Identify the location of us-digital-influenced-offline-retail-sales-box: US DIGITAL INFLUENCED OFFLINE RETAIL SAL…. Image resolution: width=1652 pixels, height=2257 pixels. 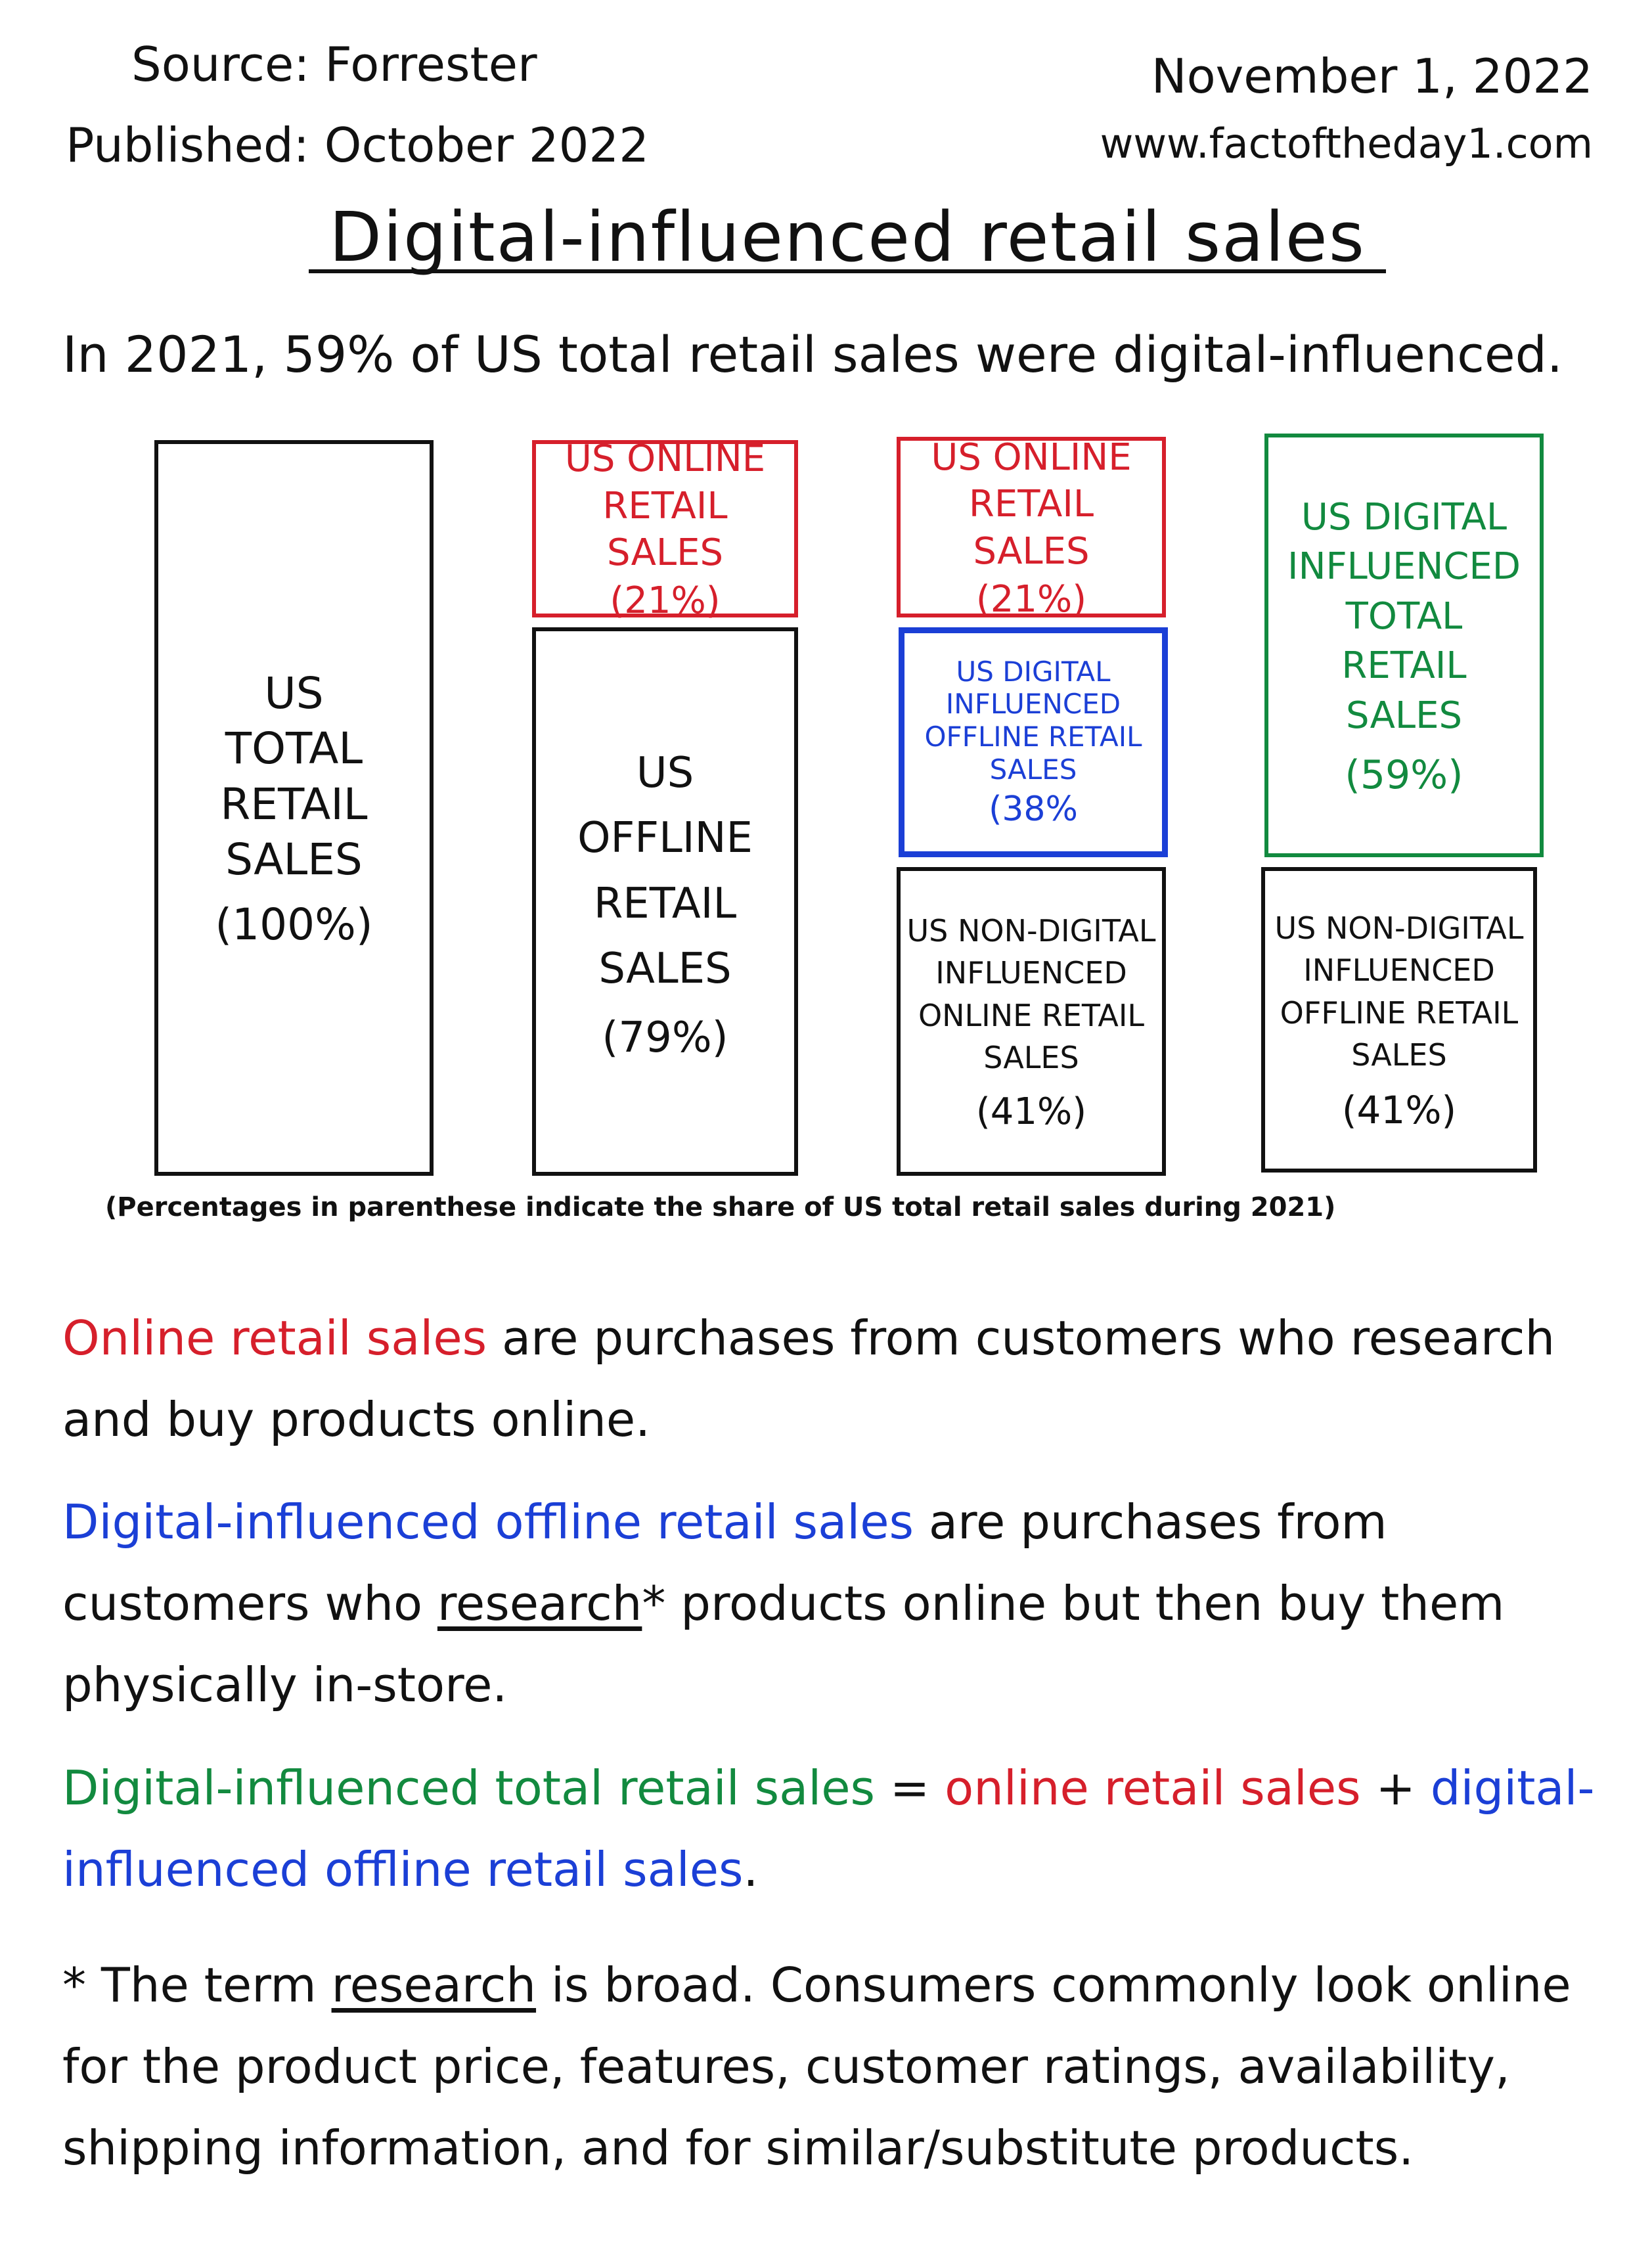
(1033, 742).